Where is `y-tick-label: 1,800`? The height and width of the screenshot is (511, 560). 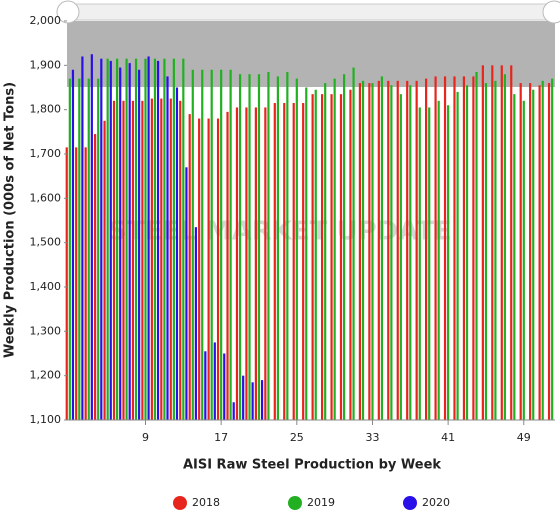
y-tick-label: 1,800 is located at coordinates (46, 109).